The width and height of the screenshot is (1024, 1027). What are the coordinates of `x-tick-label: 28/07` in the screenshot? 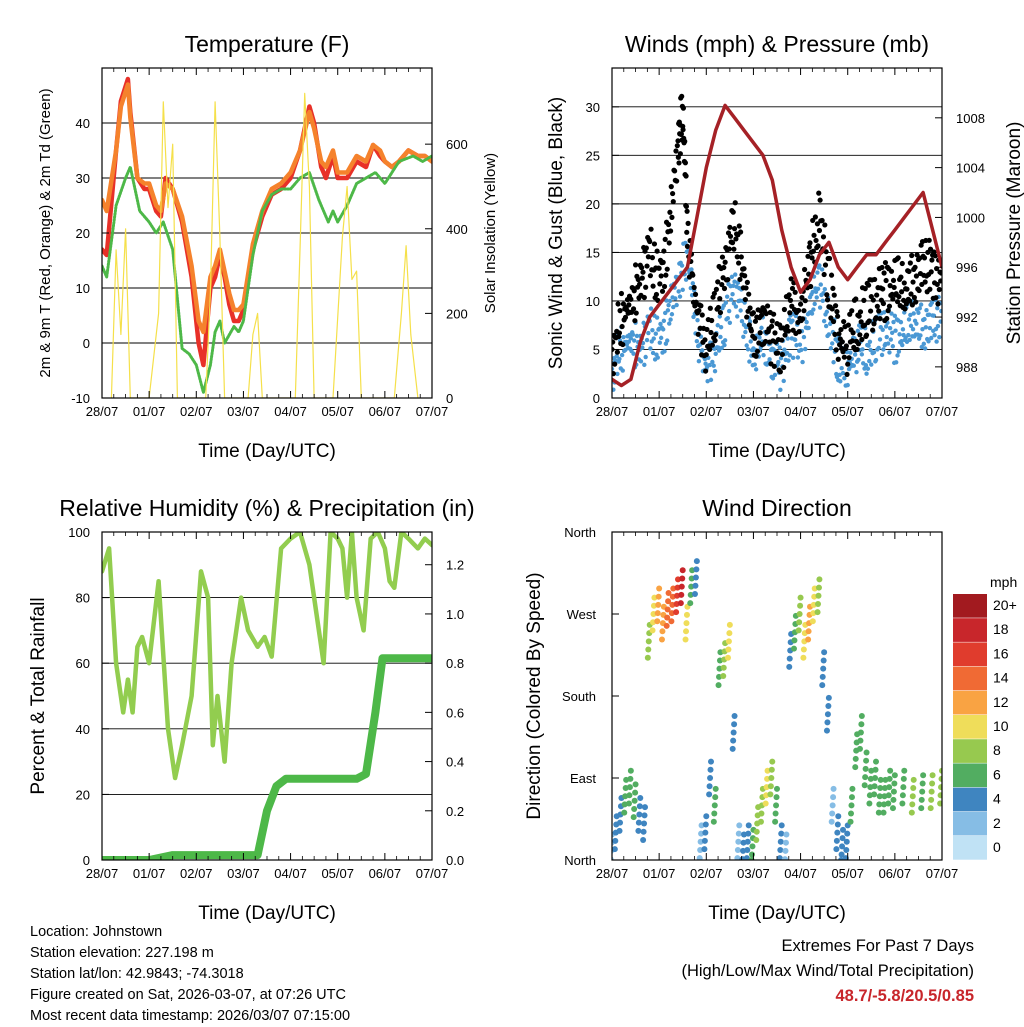 It's located at (612, 411).